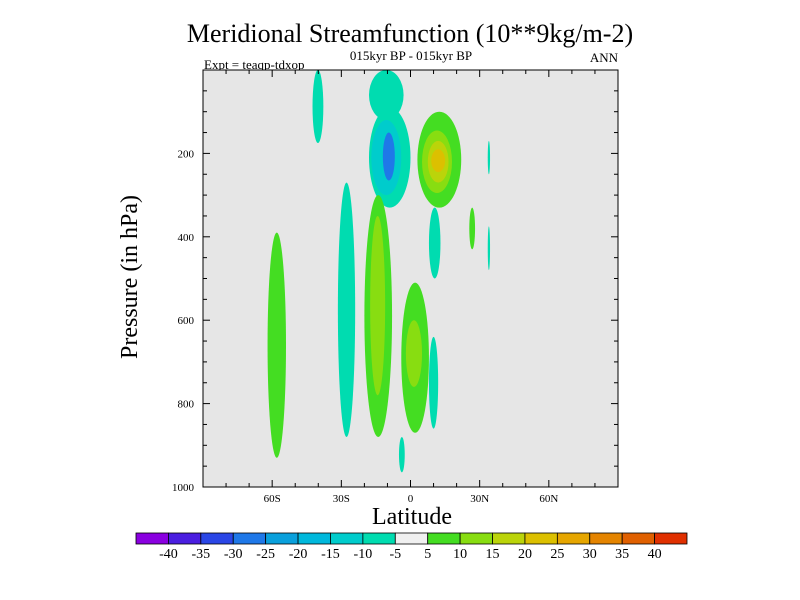 Image resolution: width=800 pixels, height=600 pixels. I want to click on colorbar: -40 -35 -30 -25 -20 -15 -10 -5 5 10 15 20 25 30 35 40, so click(411, 547).